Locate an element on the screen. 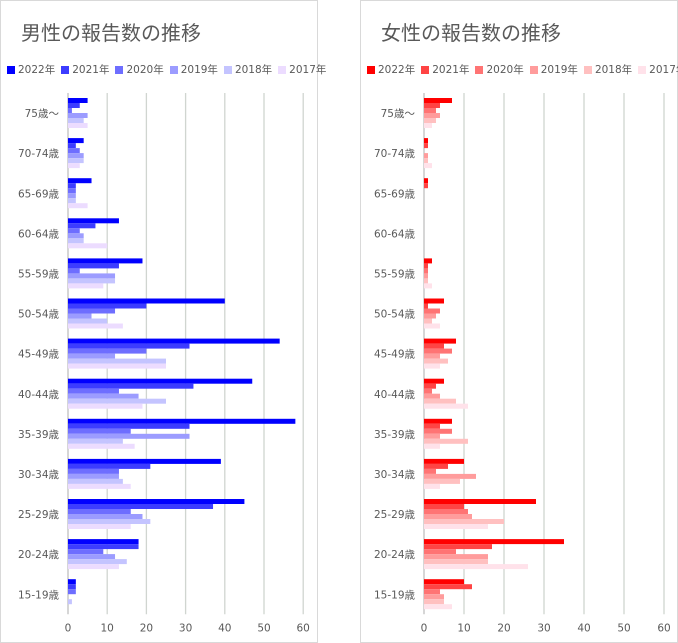 This screenshot has width=678, height=643. legend-item: 2020年 is located at coordinates (139, 69).